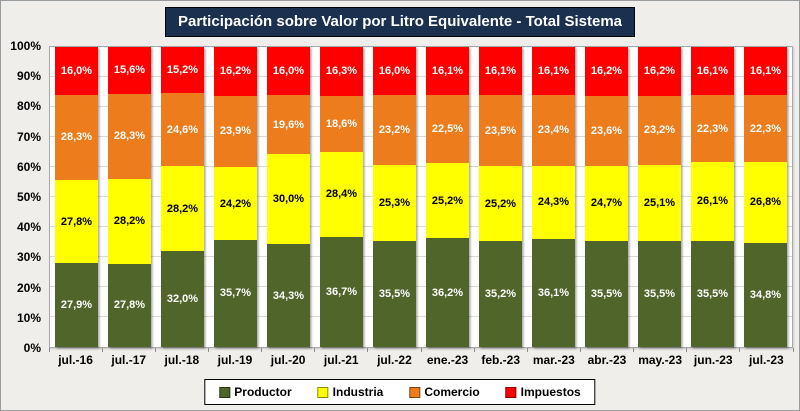  I want to click on x-category-label: jul.-16, so click(75, 360).